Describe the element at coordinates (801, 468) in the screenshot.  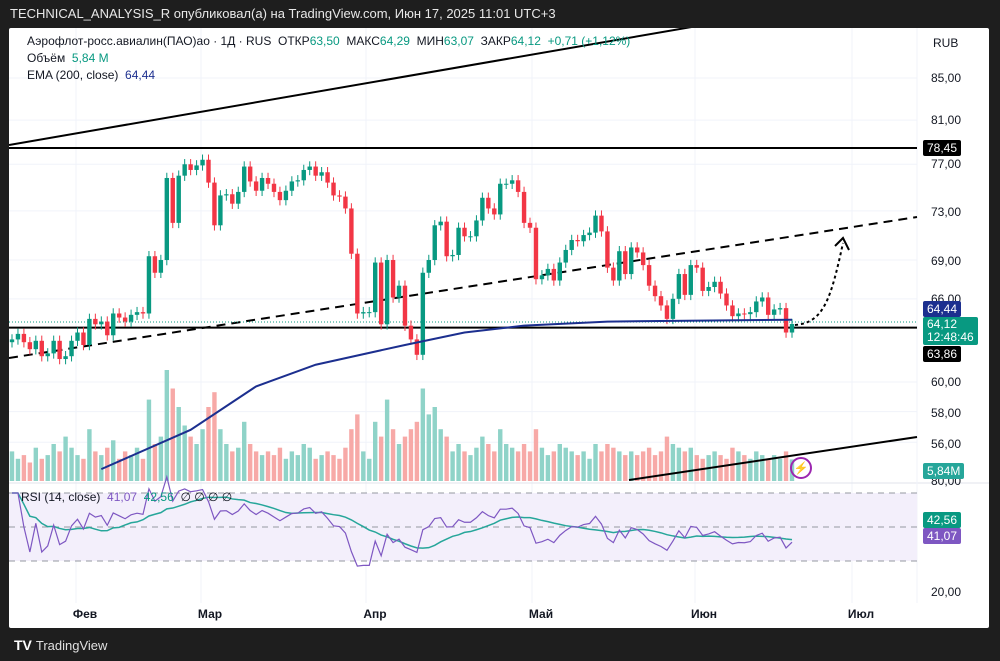
I see `lightning-icon: ⚡` at that location.